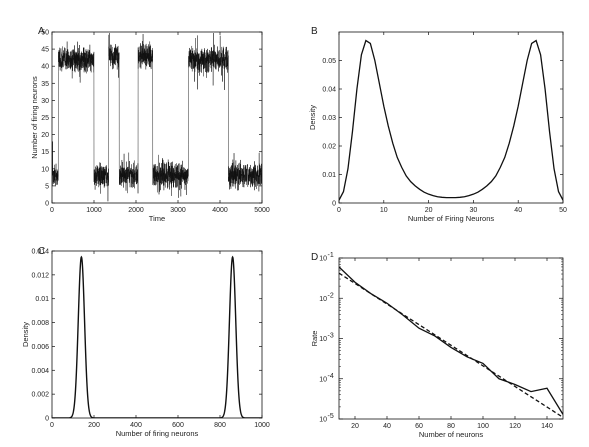  Describe the element at coordinates (331, 416) in the screenshot. I see `y-tick-exponent: -5` at that location.